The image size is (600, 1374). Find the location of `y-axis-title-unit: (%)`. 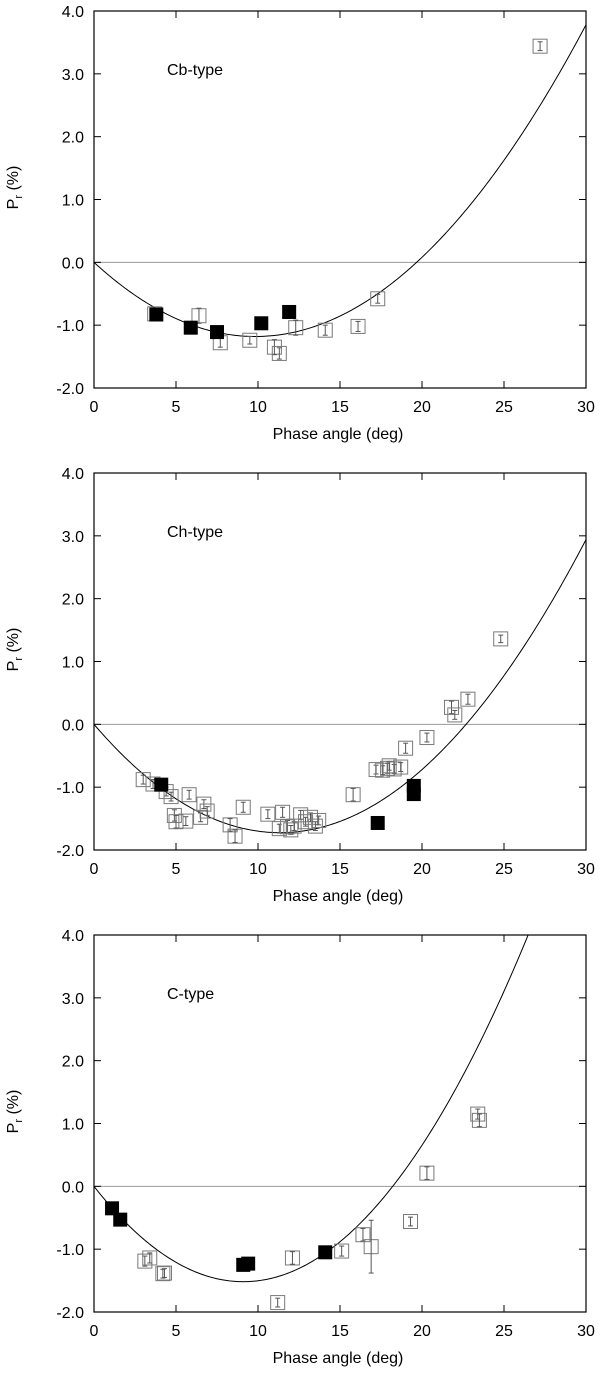

y-axis-title-unit: (%) is located at coordinates (13, 180).